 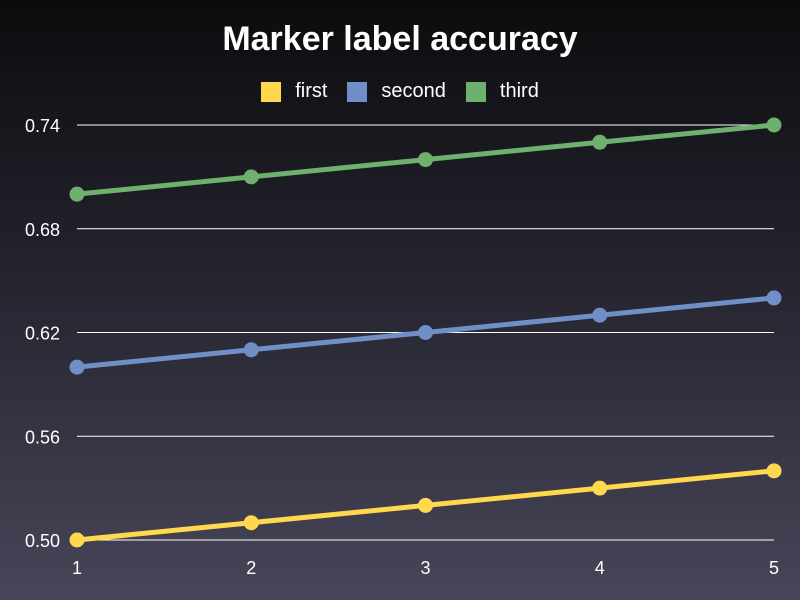 I want to click on y-tick-label-0: 0.50, so click(x=42, y=541).